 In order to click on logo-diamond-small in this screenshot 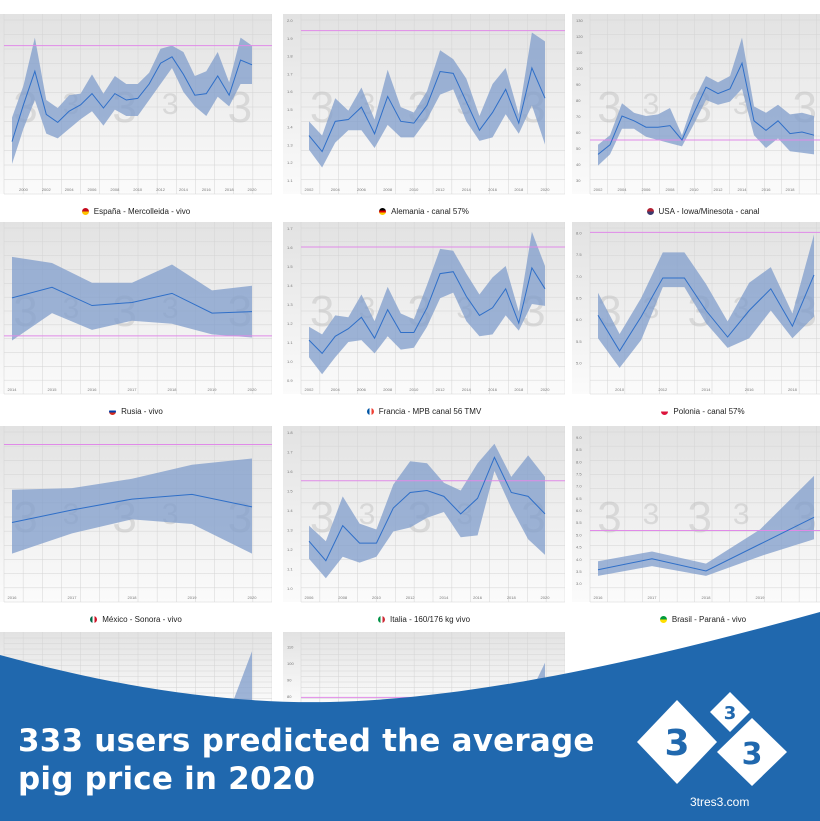, I will do `click(730, 712)`.